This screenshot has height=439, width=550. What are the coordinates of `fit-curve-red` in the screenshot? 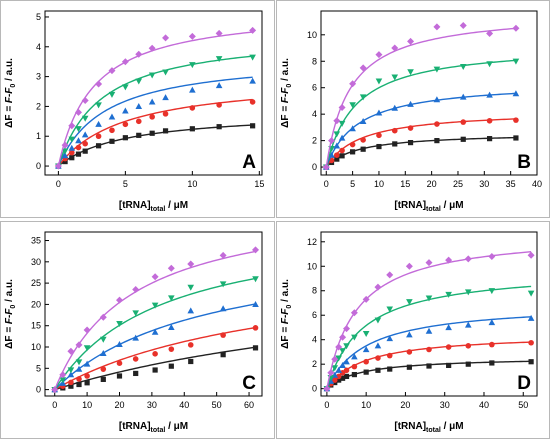 It's located at (420, 143).